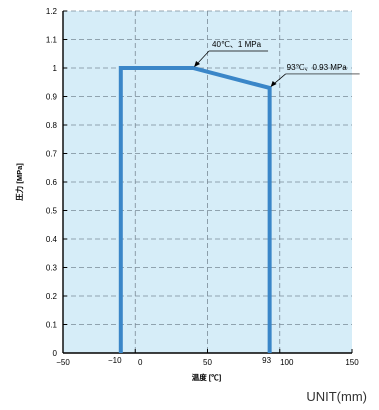  Describe the element at coordinates (266, 360) in the screenshot. I see `x-tick-label: 93` at that location.